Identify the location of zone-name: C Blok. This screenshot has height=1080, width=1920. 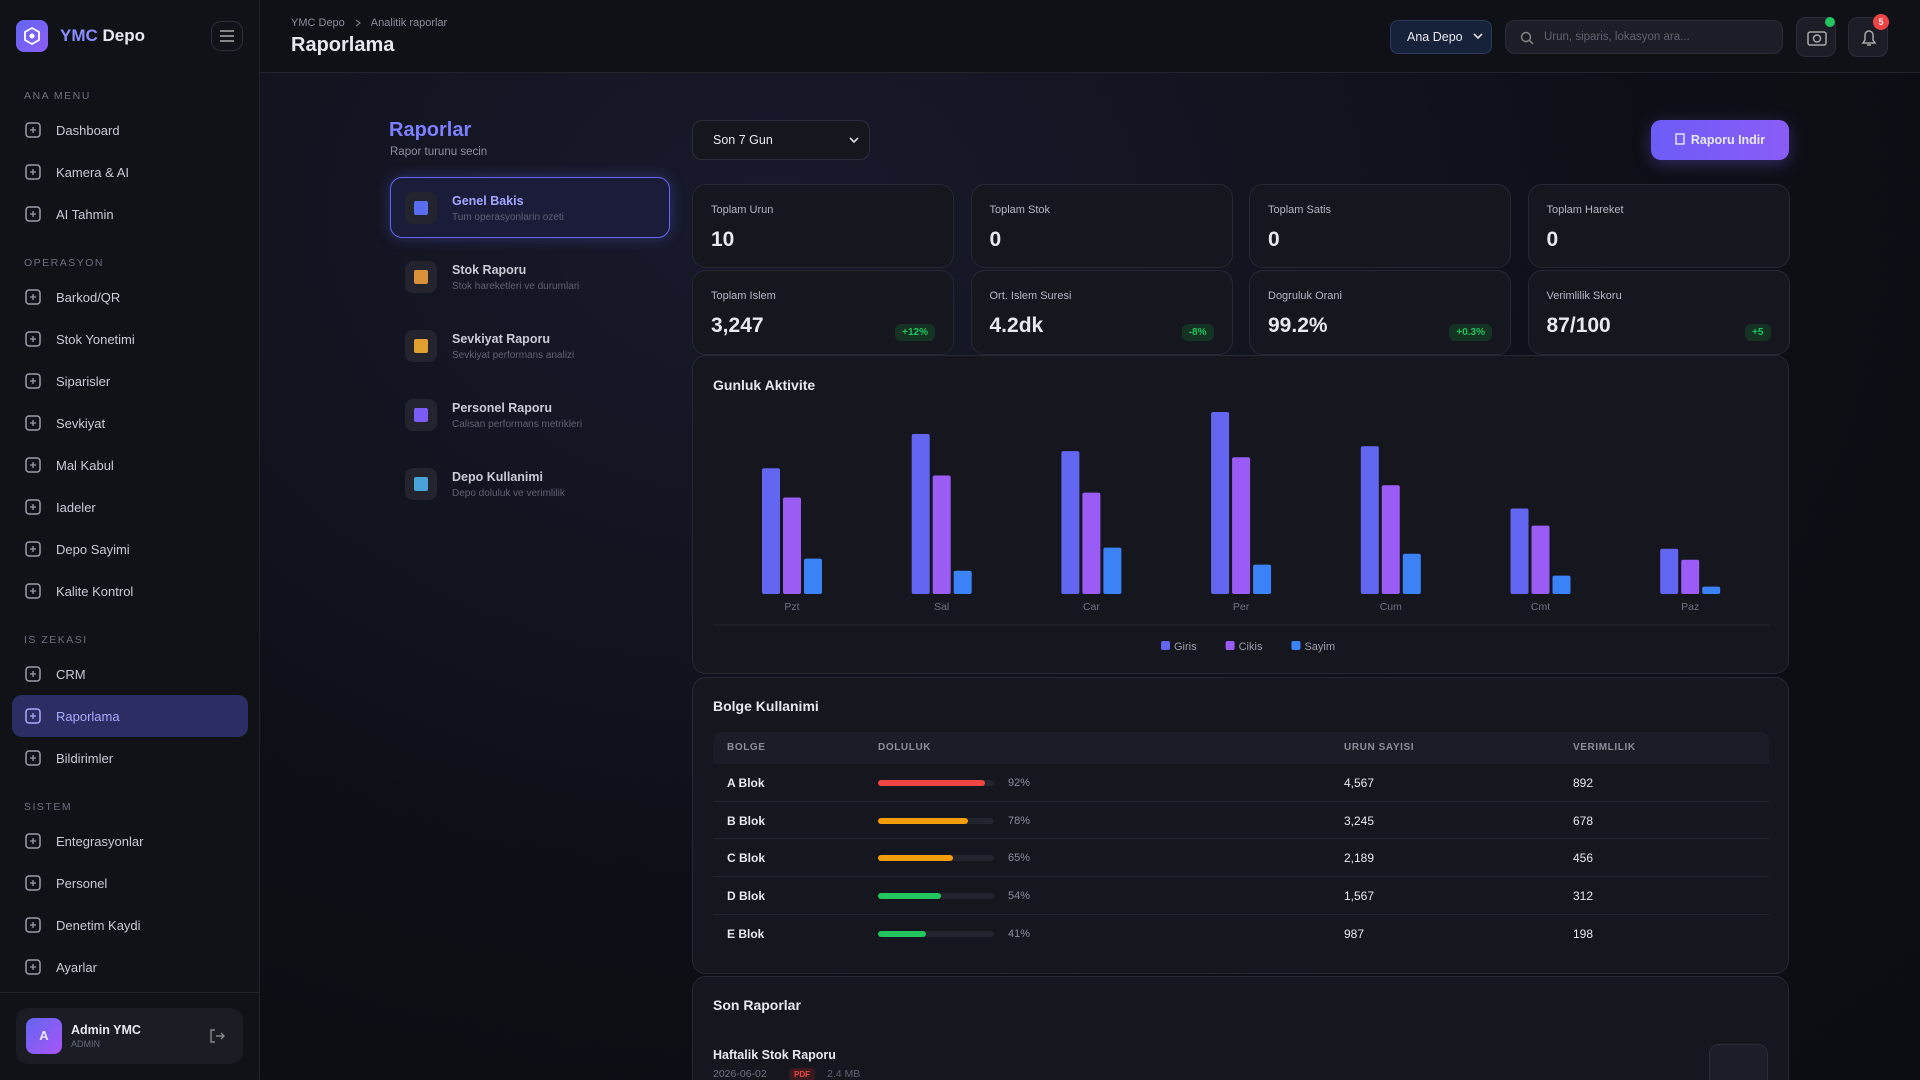
(746, 858).